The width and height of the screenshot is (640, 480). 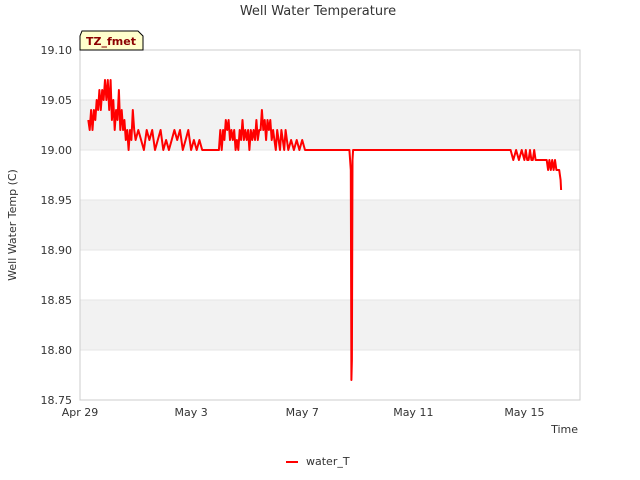 I want to click on x-axis-ticks: Apr 29 May 3 May 7 May 11 May 15, so click(x=303, y=412).